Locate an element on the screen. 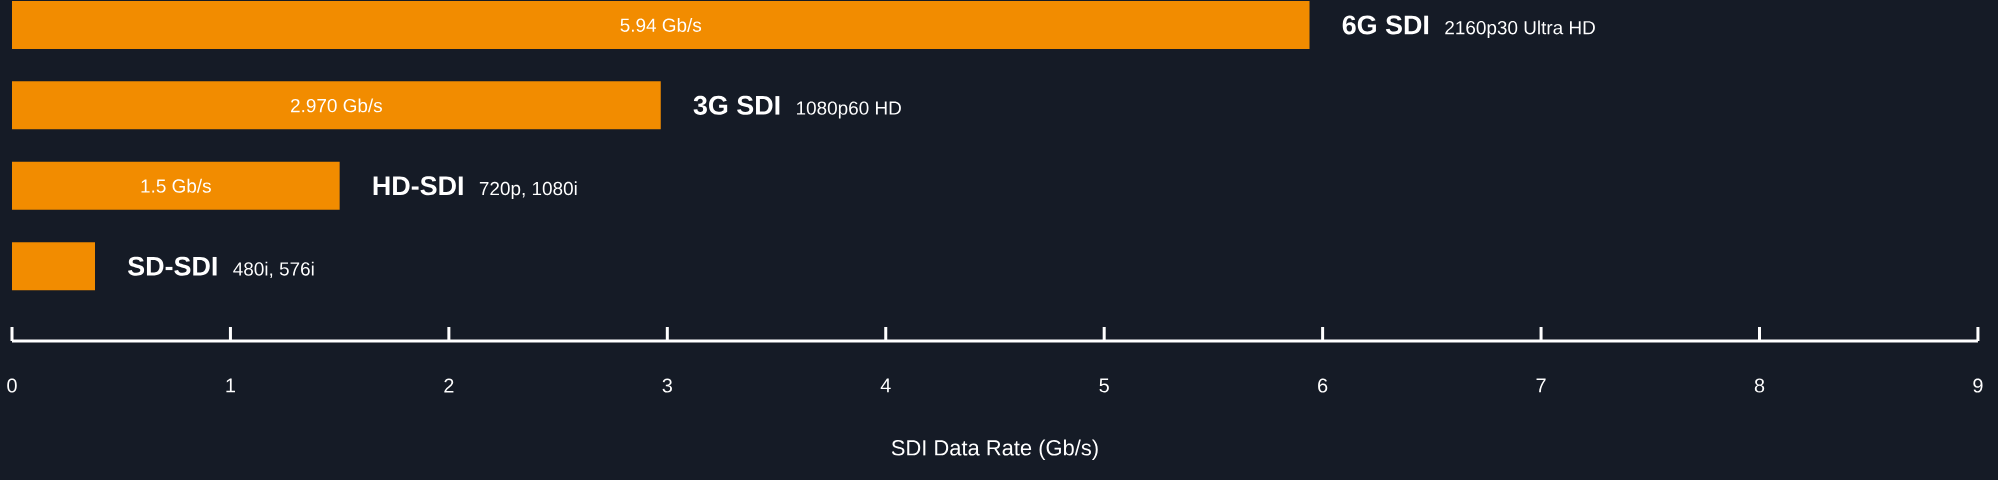  x-tick-label: 0 is located at coordinates (12, 385).